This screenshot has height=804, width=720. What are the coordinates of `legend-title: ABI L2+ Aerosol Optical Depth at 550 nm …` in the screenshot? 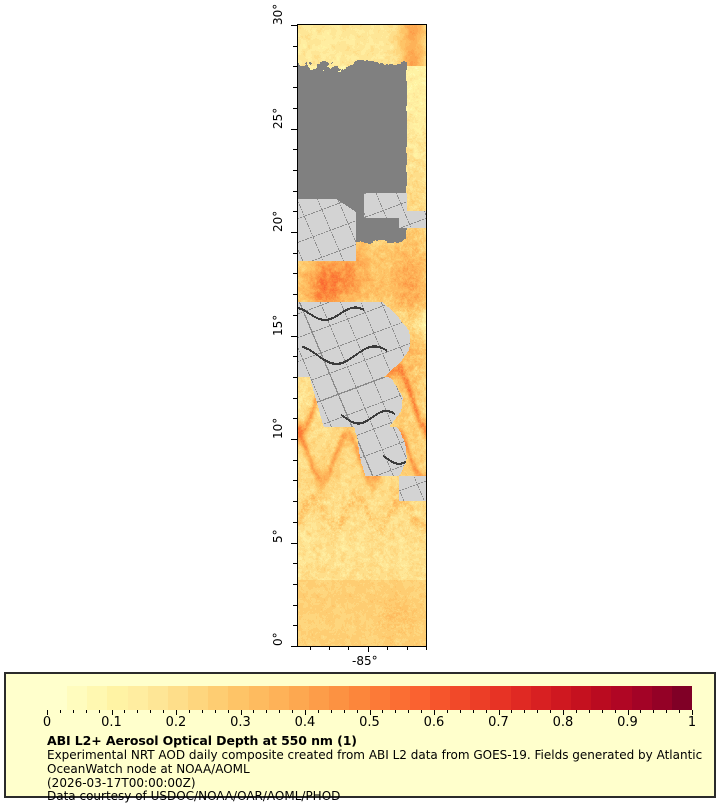 It's located at (202, 740).